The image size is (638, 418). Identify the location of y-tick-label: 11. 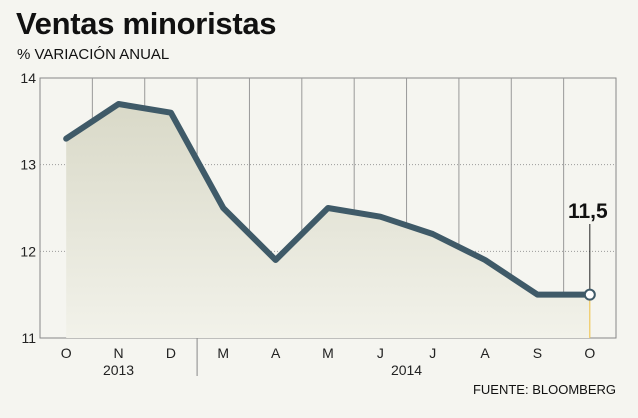
(28, 338).